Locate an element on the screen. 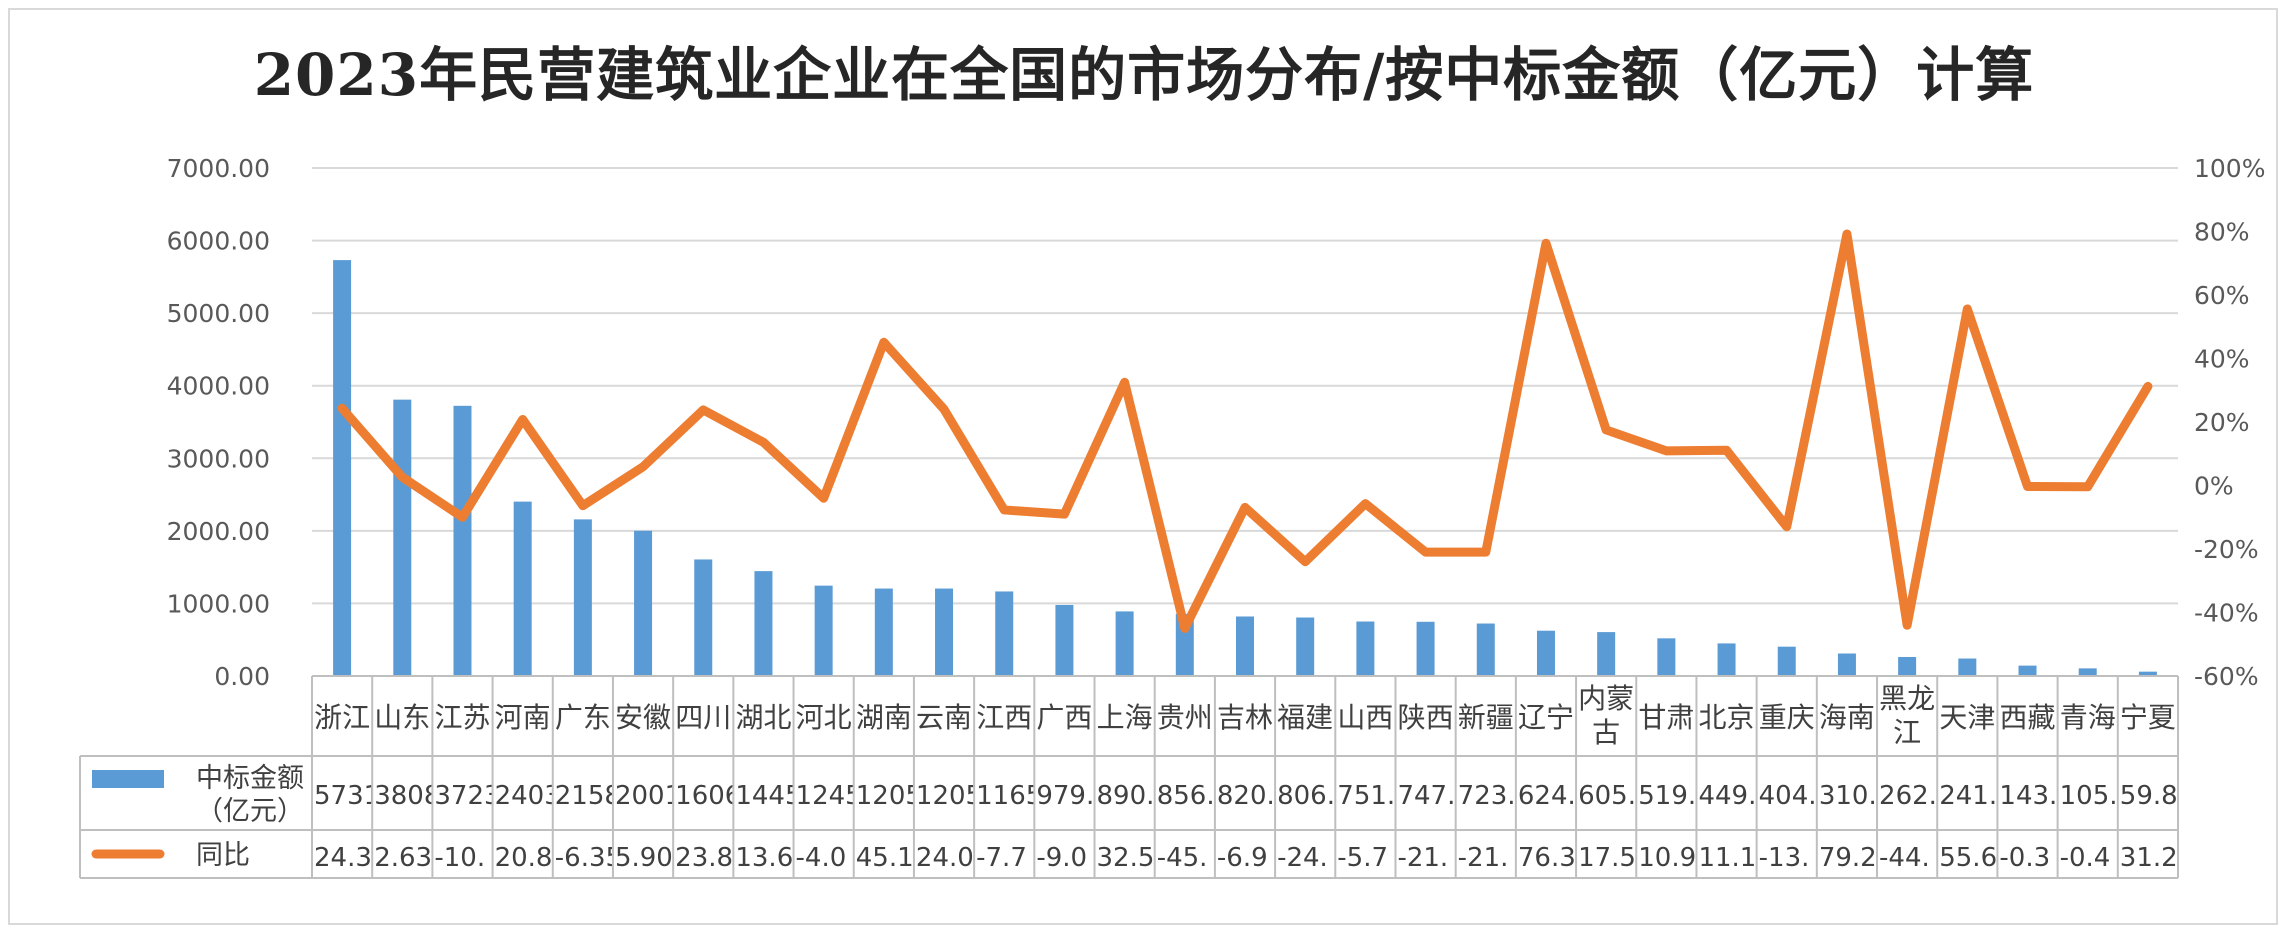  table-cell-amount: 1245. is located at coordinates (833, 796).